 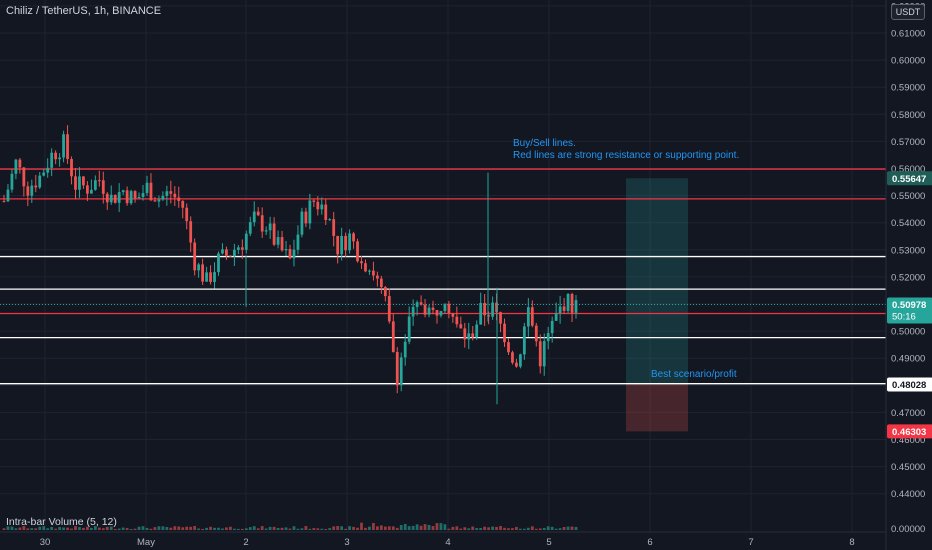 What do you see at coordinates (84, 11) in the screenshot?
I see `symbol-title: Chiliz / TetherUS, 1h, BINANCE` at bounding box center [84, 11].